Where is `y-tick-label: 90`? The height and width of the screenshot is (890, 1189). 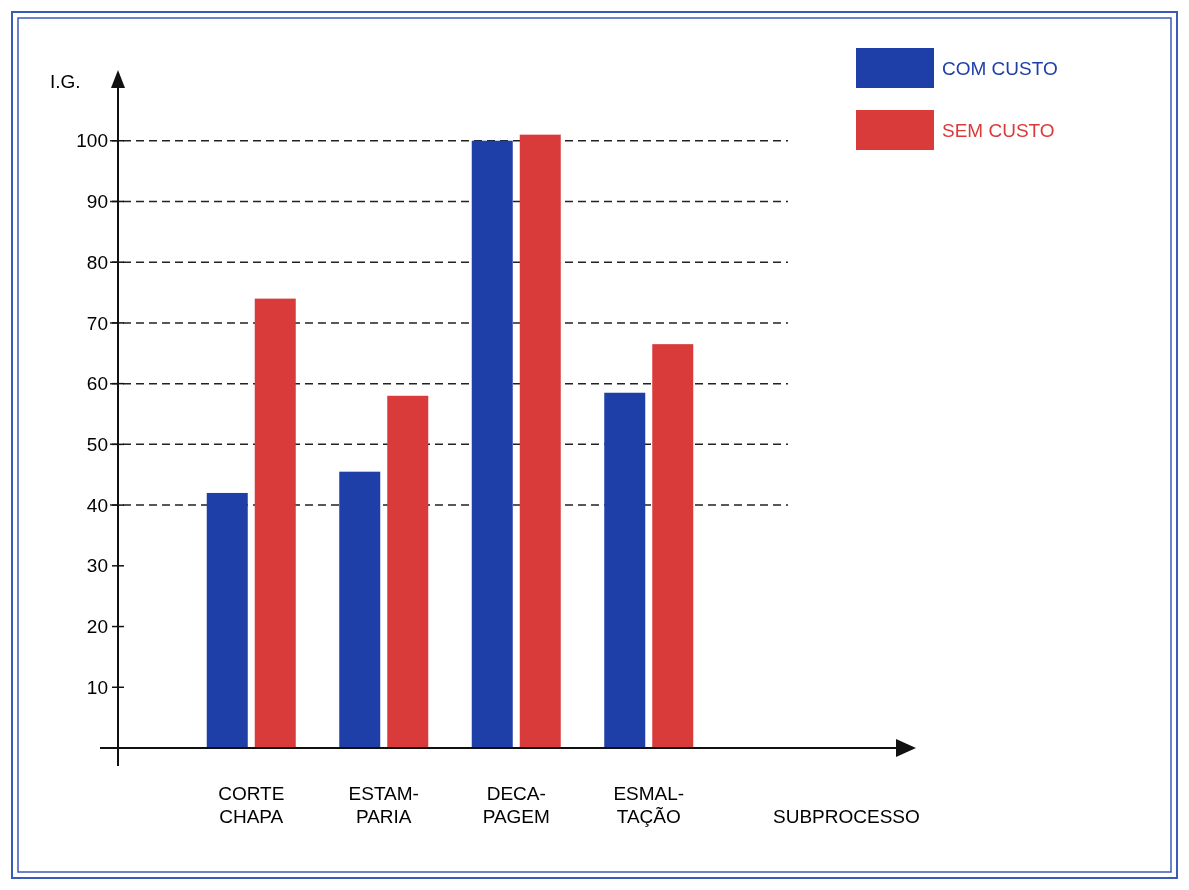 y-tick-label: 90 is located at coordinates (97, 202).